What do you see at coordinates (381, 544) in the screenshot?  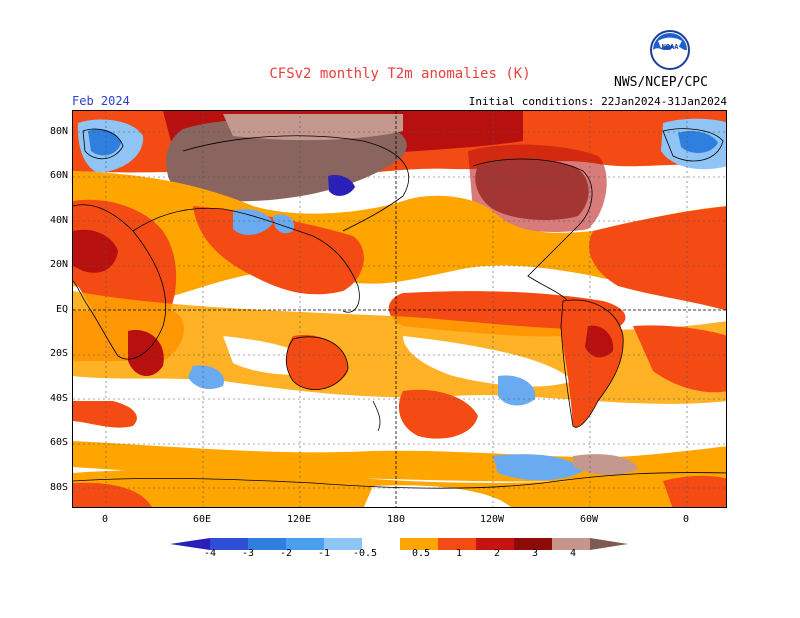 I see `legend-swatch-neutral` at bounding box center [381, 544].